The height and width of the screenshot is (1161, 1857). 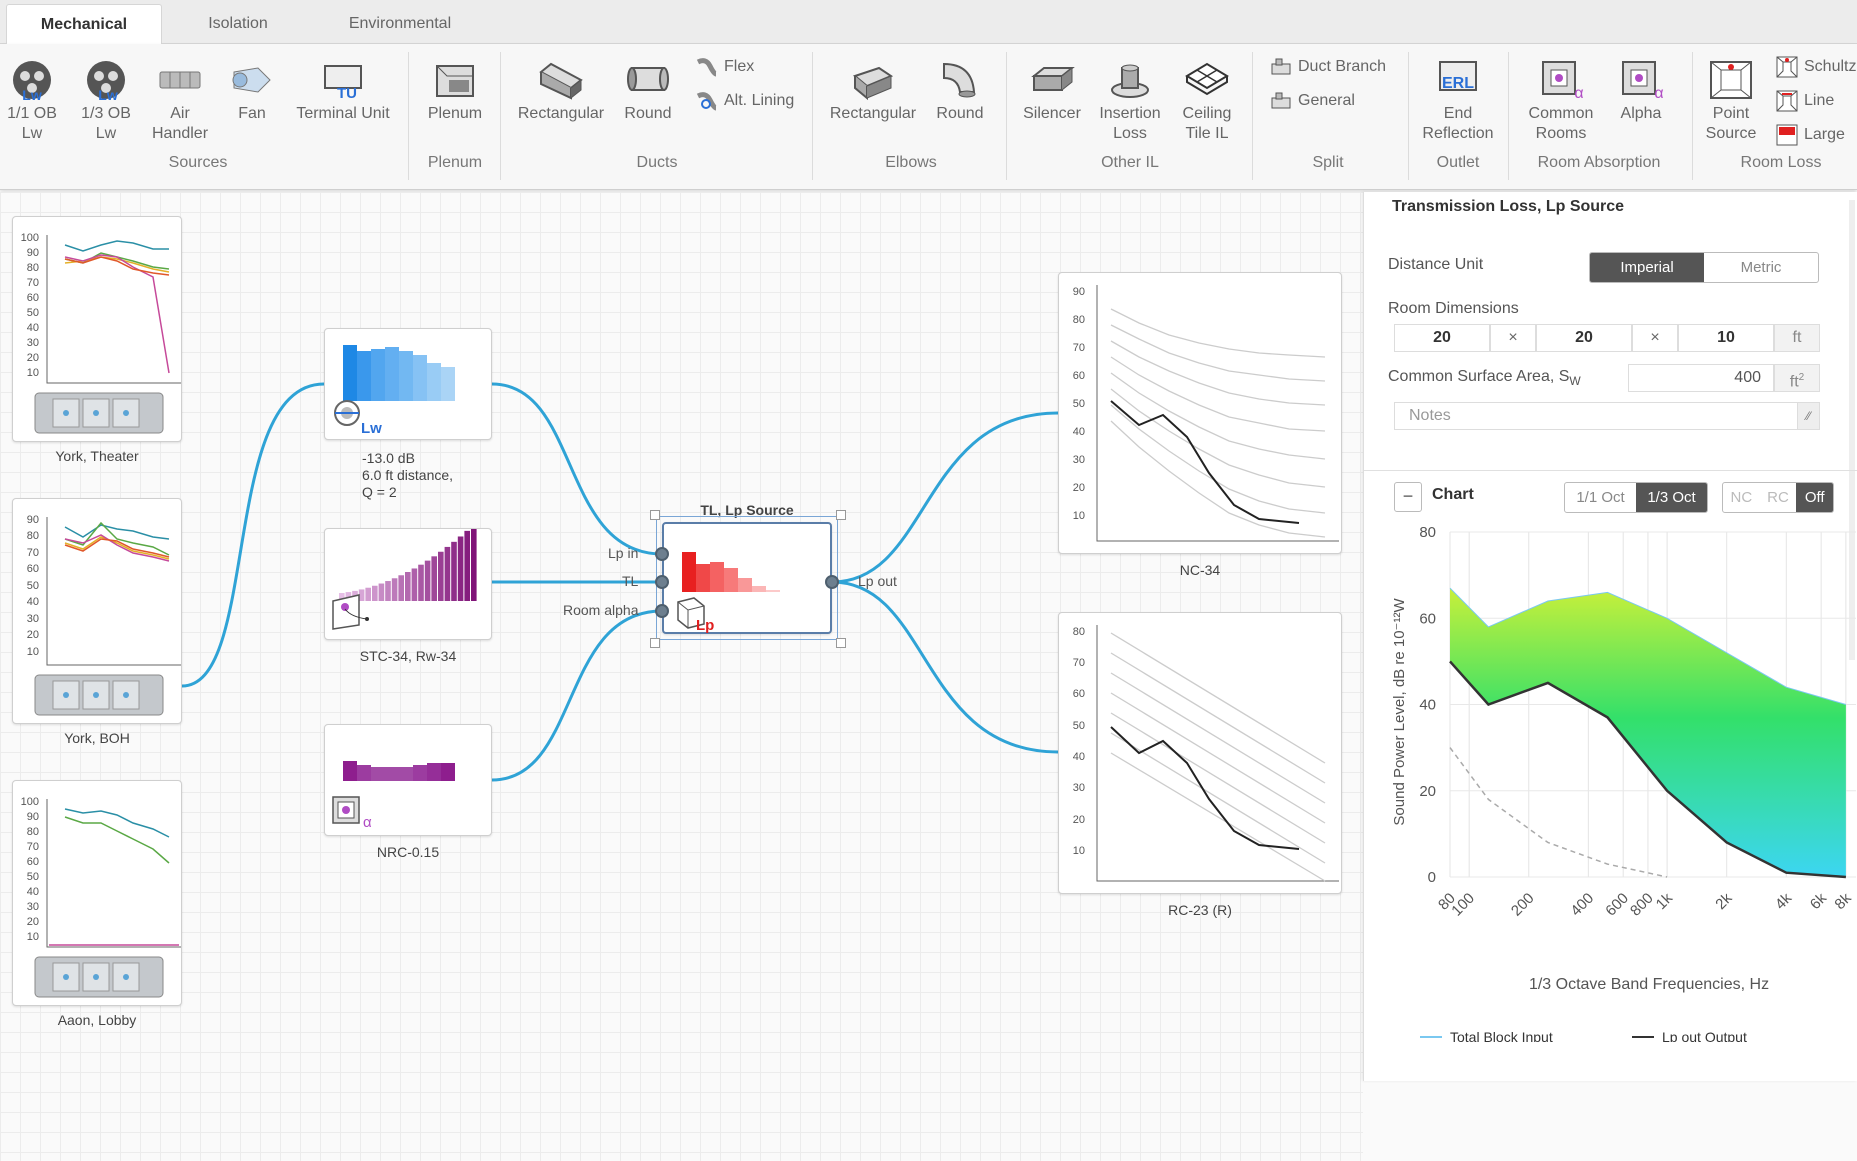 What do you see at coordinates (1501, 1035) in the screenshot?
I see `legend-total-block-input: Total Block Input` at bounding box center [1501, 1035].